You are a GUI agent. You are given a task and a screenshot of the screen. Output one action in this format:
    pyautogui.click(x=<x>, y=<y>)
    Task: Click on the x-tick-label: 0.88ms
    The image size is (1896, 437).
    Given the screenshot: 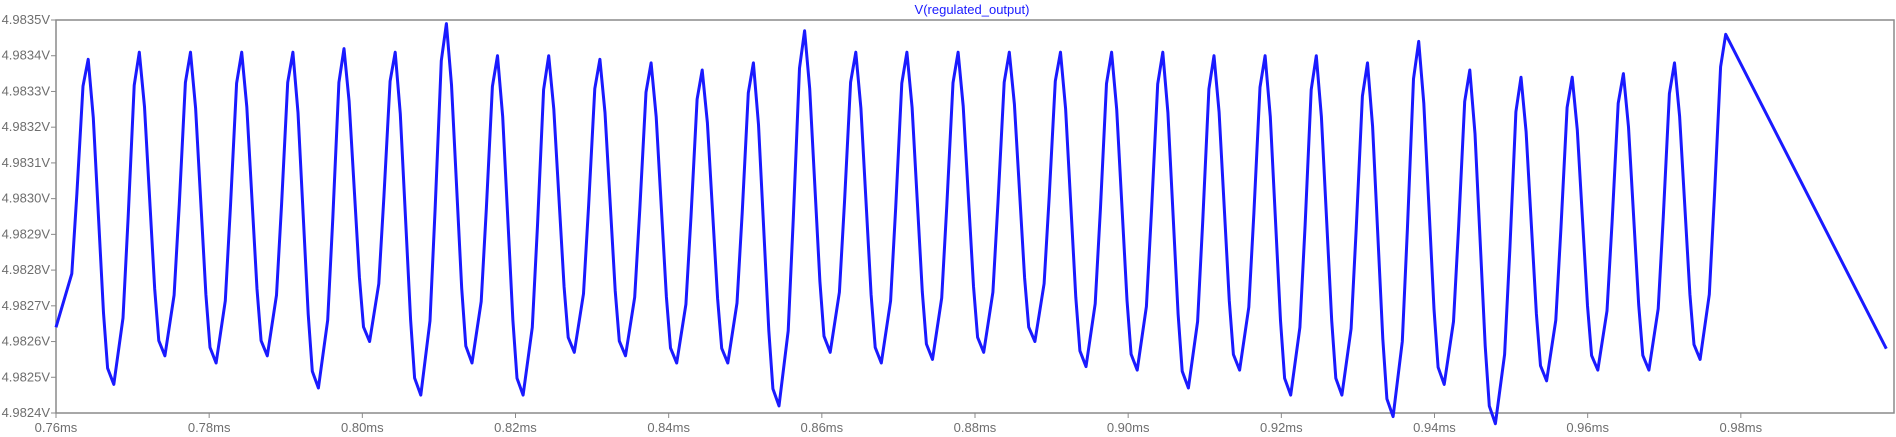 What is the action you would take?
    pyautogui.click(x=975, y=427)
    